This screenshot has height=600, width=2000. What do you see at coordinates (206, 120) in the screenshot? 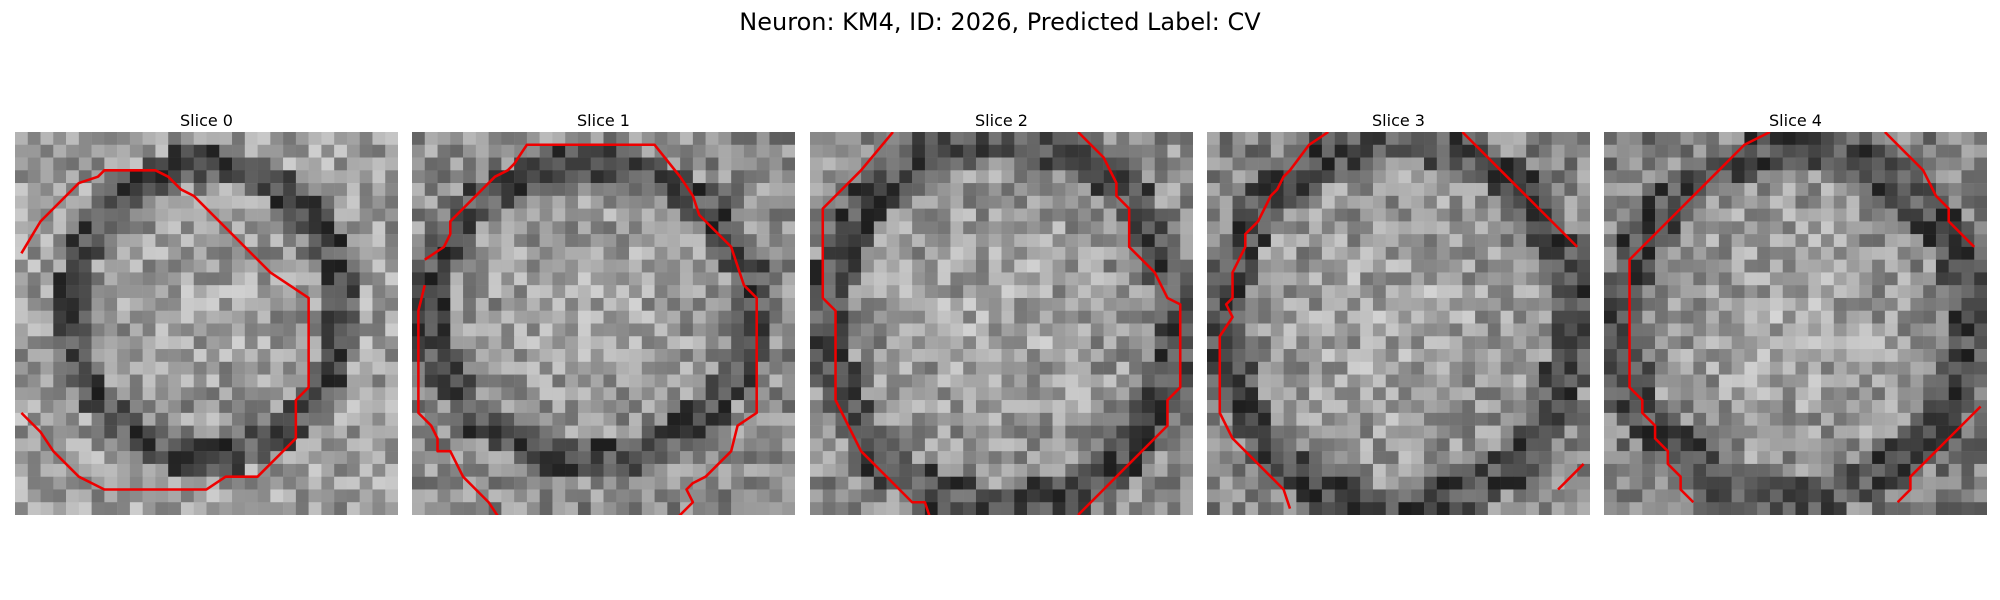
I see `slice-title: Slice 0` at bounding box center [206, 120].